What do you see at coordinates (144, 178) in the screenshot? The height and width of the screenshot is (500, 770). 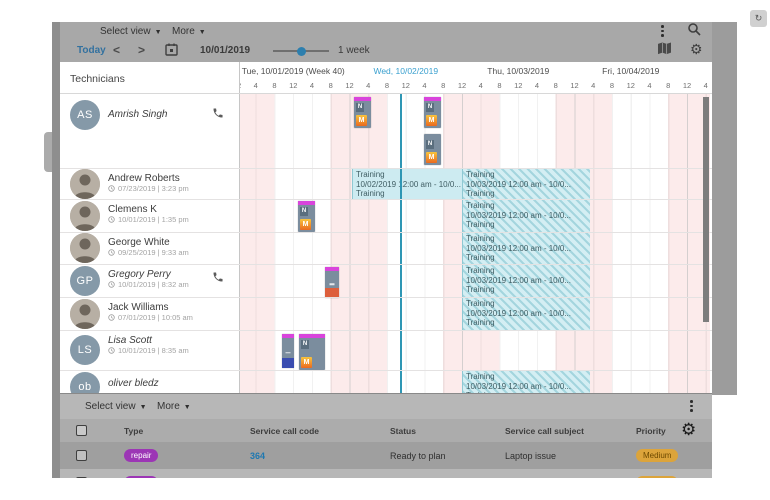 I see `technician-name: Andrew Roberts` at bounding box center [144, 178].